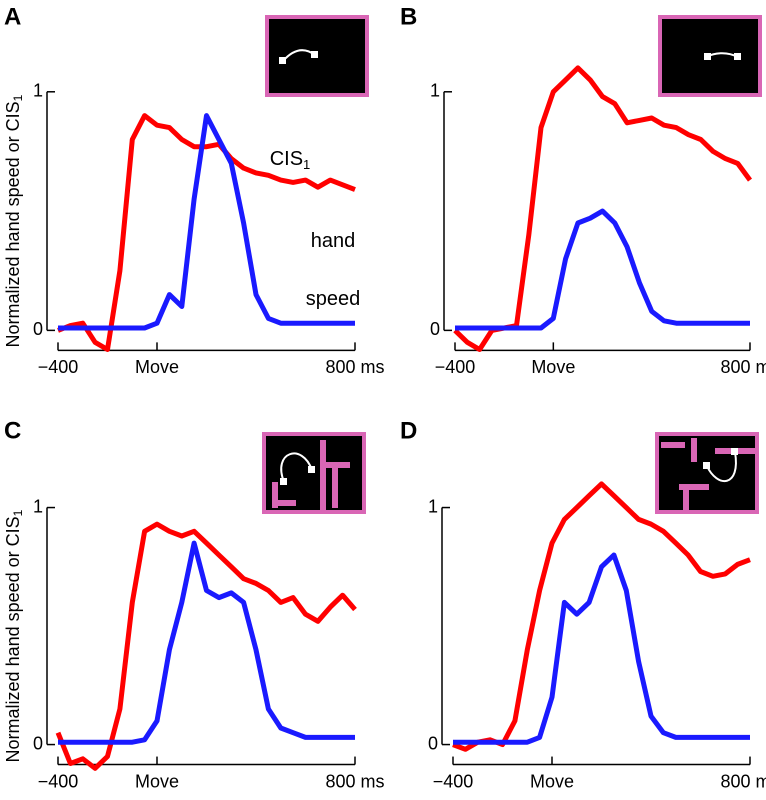  I want to click on annotation: CIS1, so click(290, 160).